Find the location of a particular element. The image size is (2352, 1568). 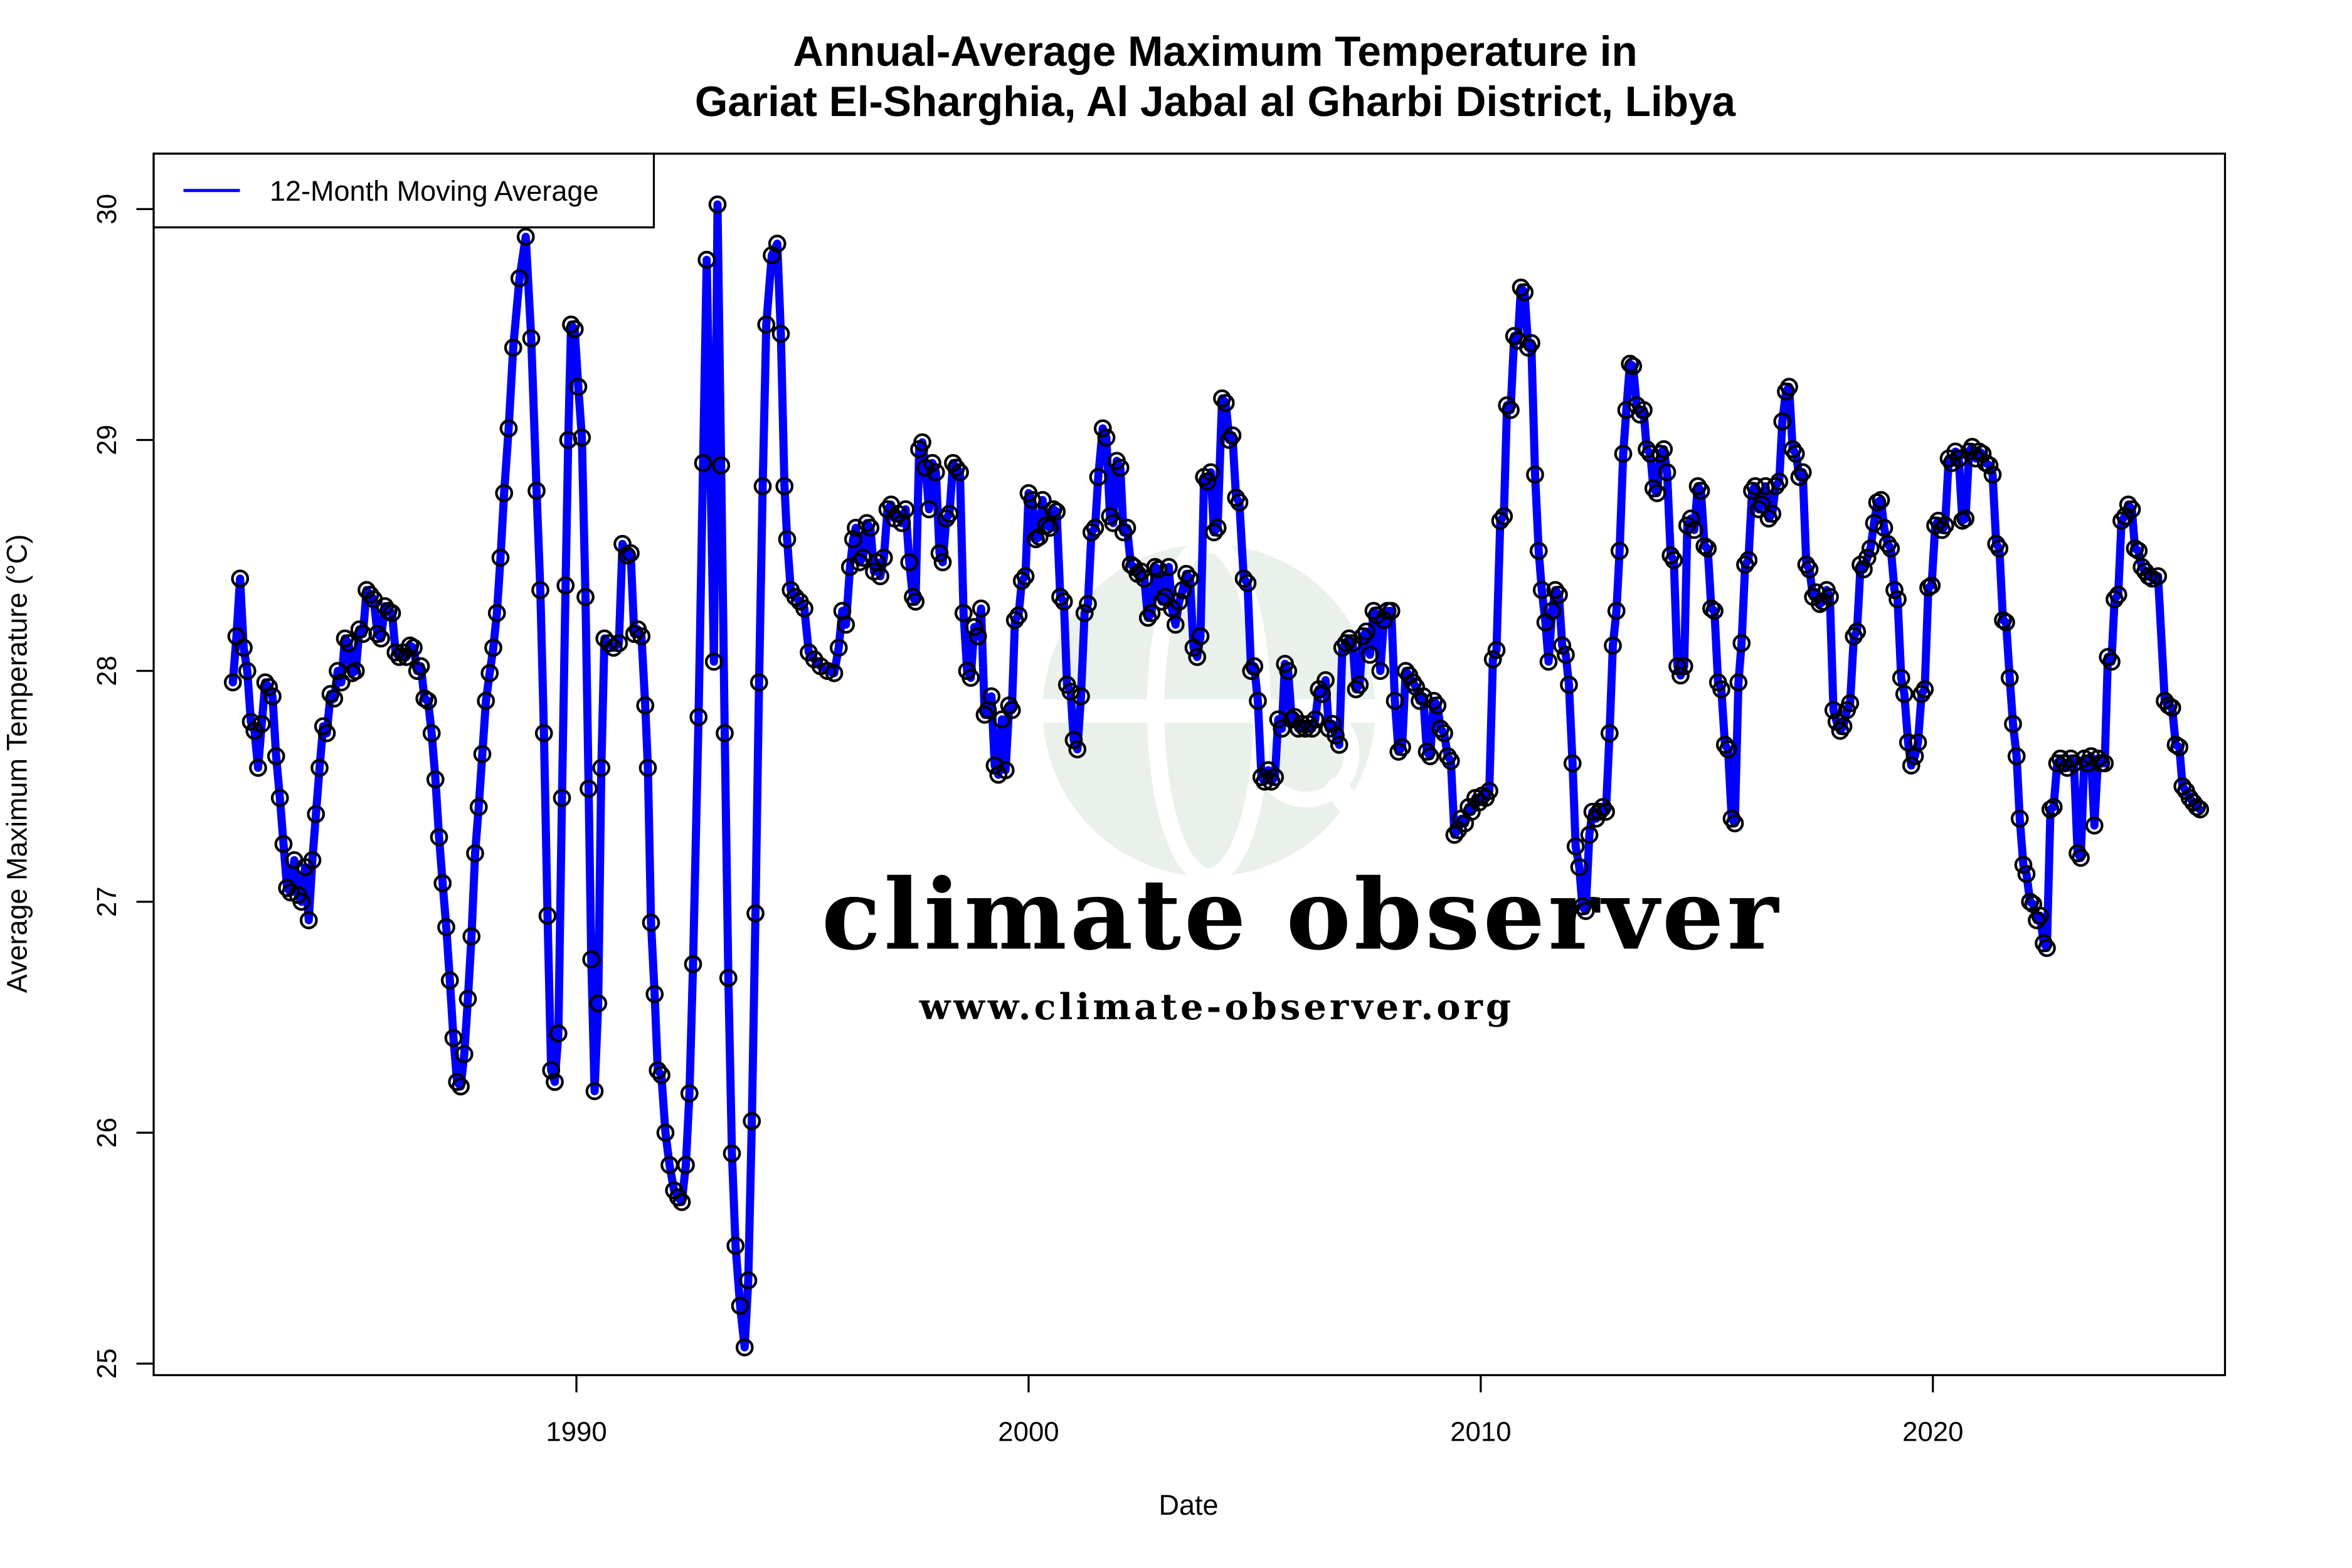

x-tick-label: 1990 is located at coordinates (576, 1432).